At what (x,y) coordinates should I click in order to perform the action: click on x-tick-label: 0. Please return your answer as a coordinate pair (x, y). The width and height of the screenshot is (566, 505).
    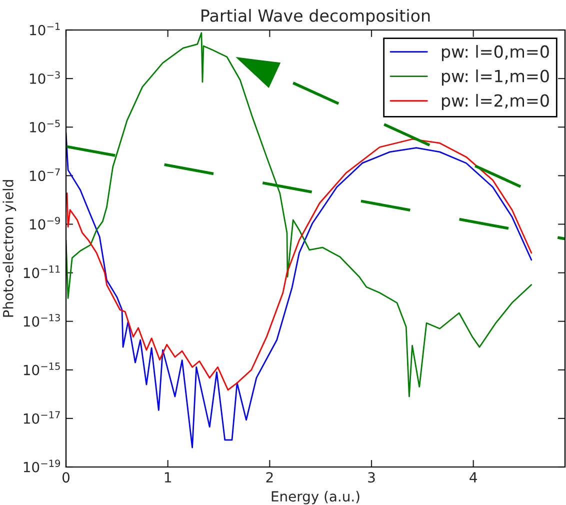
    Looking at the image, I should click on (66, 477).